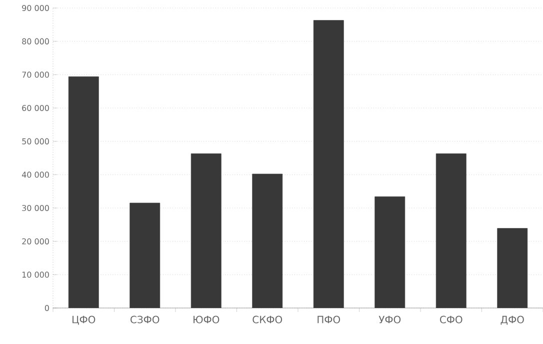 Image resolution: width=543 pixels, height=344 pixels. Describe the element at coordinates (329, 320) in the screenshot. I see `x-tick-label: ПФО` at that location.